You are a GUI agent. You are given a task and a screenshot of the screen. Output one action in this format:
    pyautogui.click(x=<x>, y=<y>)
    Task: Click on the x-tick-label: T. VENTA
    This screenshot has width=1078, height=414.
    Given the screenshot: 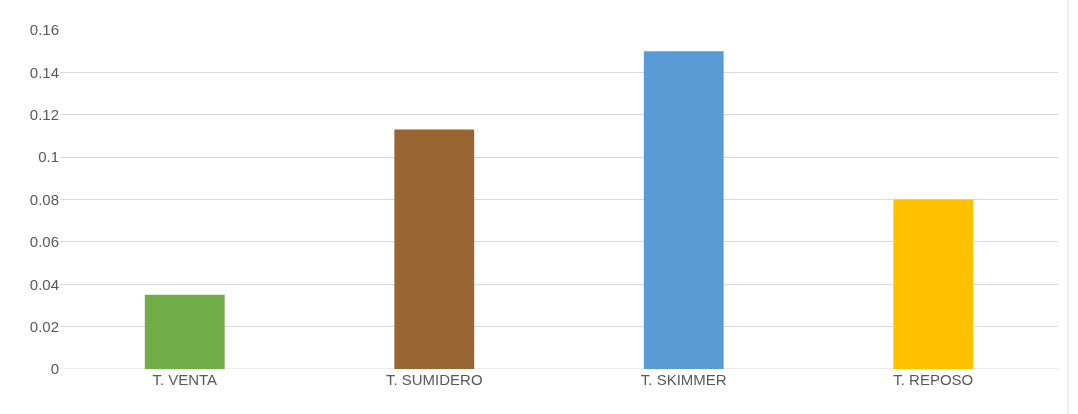 What is the action you would take?
    pyautogui.click(x=185, y=379)
    